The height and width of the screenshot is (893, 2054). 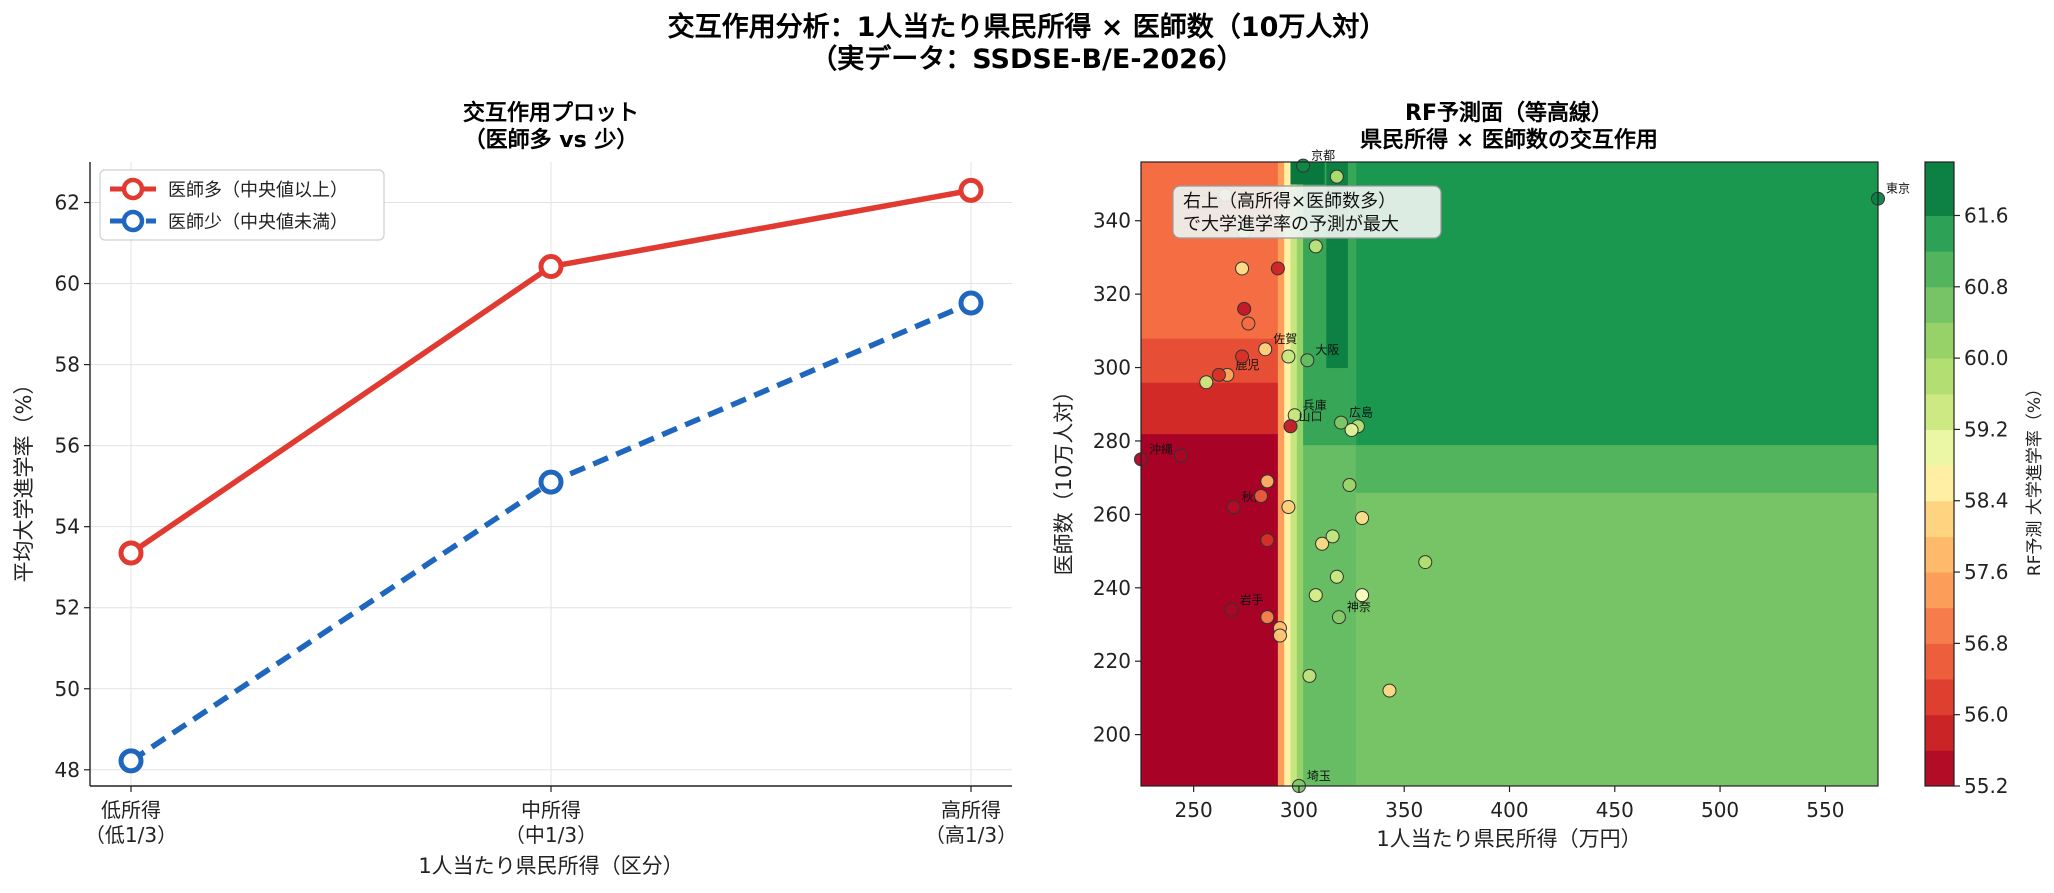 I want to click on x-tick-label: 400, so click(x=1509, y=810).